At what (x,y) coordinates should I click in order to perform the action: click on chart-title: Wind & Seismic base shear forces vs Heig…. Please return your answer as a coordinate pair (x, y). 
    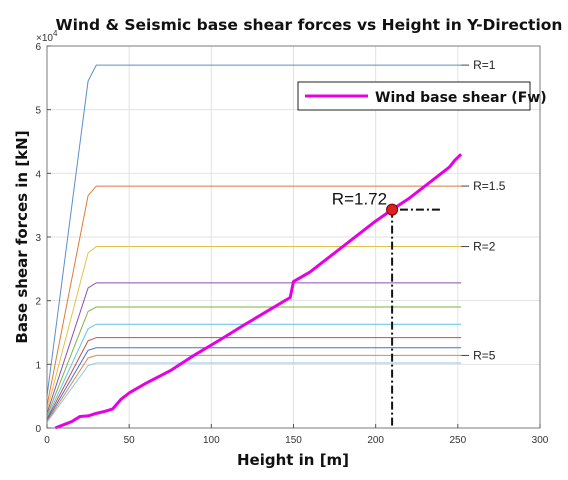
    Looking at the image, I should click on (309, 25).